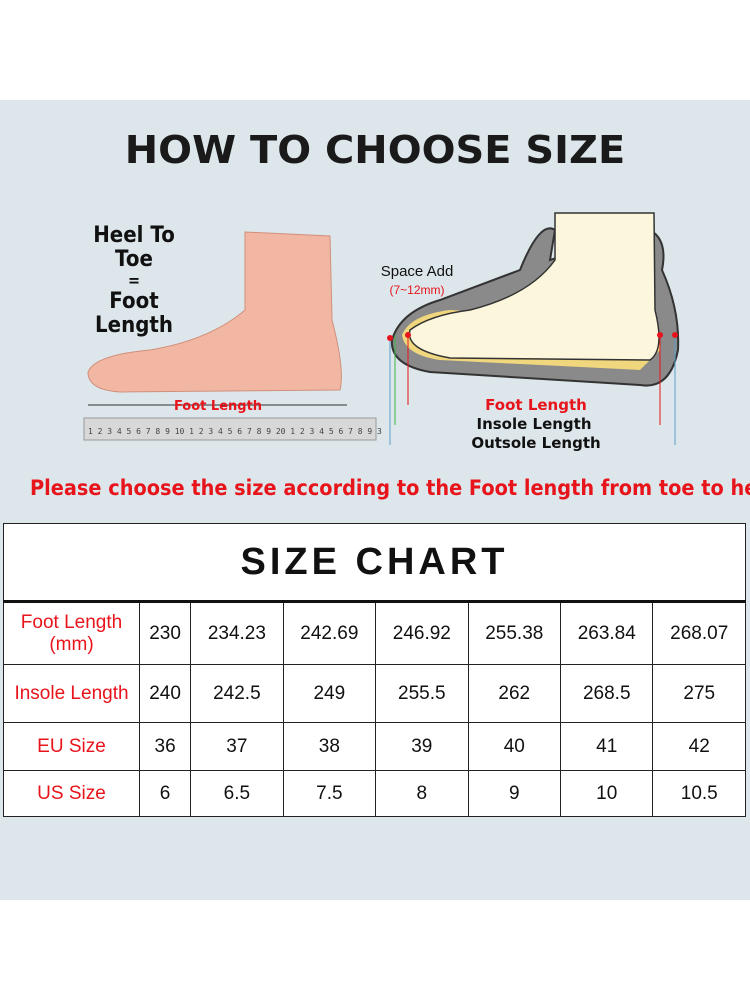 The height and width of the screenshot is (1000, 750). Describe the element at coordinates (607, 693) in the screenshot. I see `cell: 268.5` at that location.